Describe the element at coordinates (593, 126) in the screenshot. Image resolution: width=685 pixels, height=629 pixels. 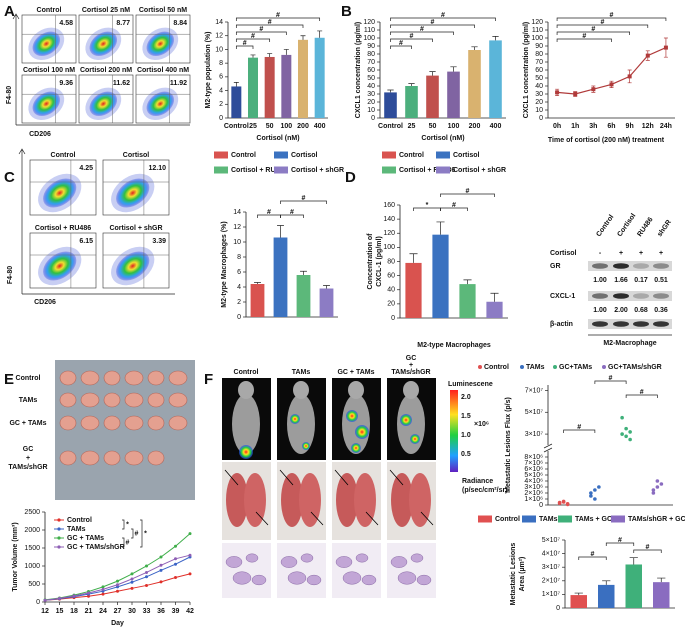
I see `x-tick-label: 3h` at that location.